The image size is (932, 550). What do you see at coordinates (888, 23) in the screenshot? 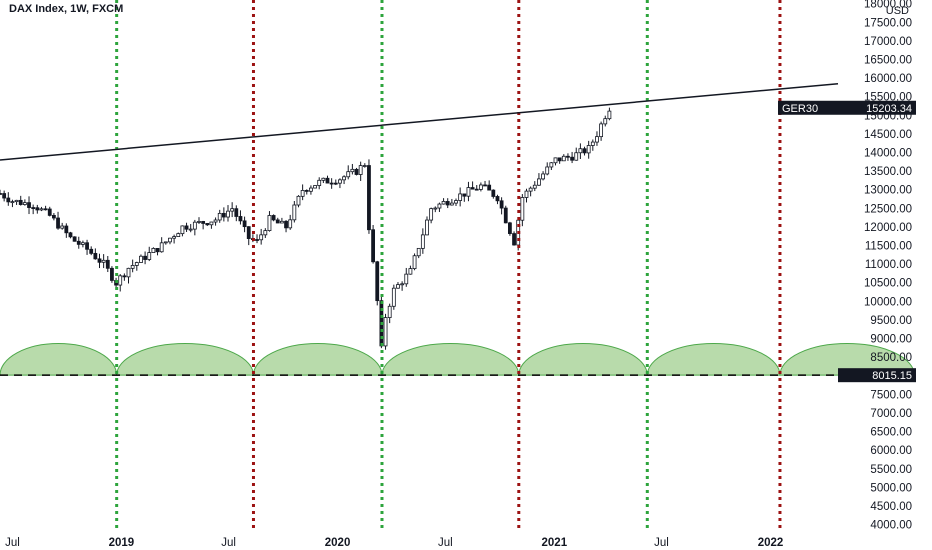
I see `y-tick-label: 17500.00` at bounding box center [888, 23].